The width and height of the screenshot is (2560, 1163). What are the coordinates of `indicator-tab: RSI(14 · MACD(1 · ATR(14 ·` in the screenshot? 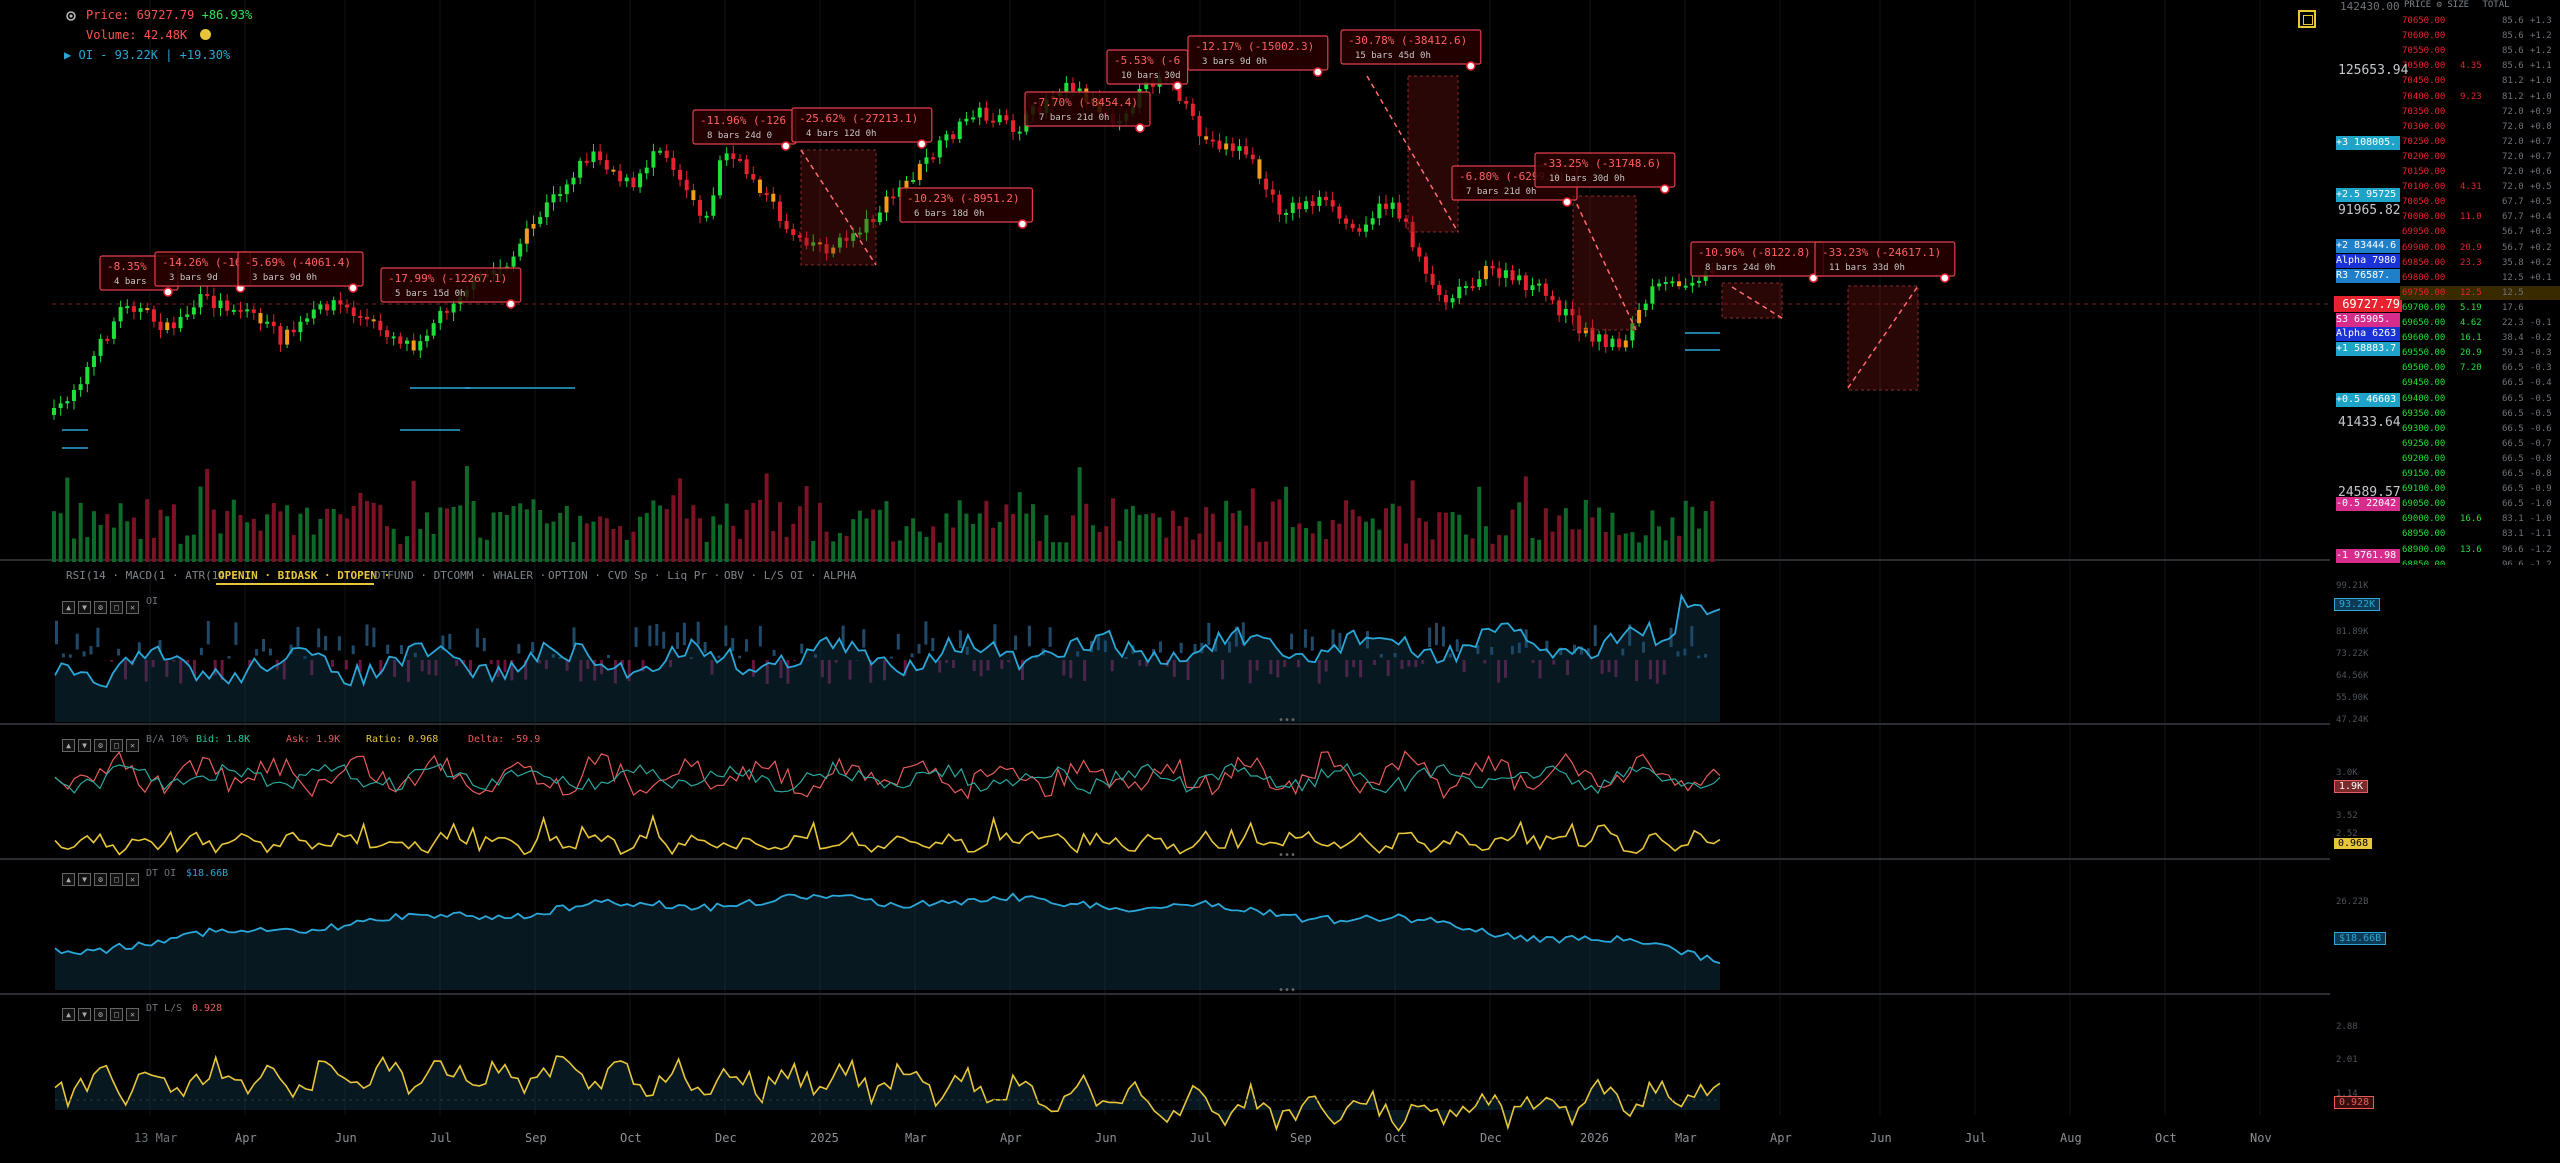 It's located at (152, 575).